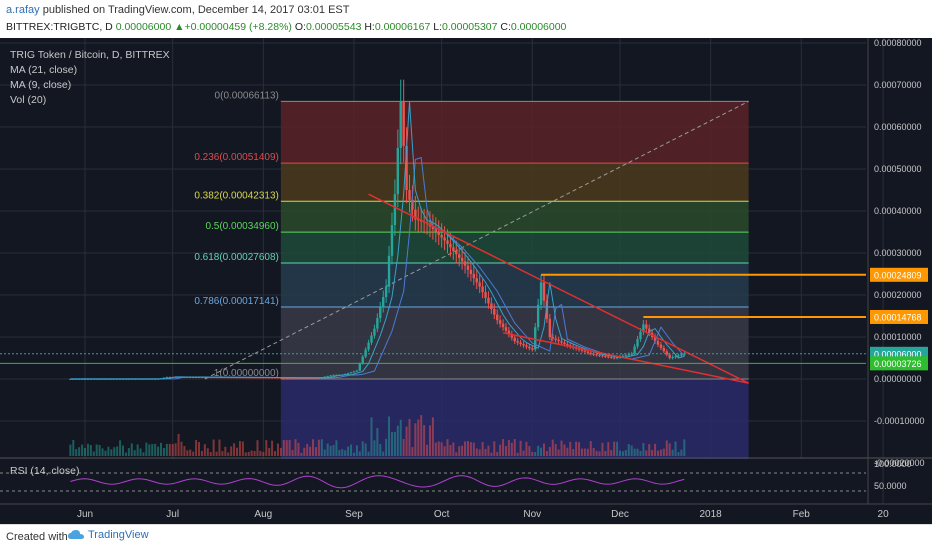 Image resolution: width=932 pixels, height=551 pixels. I want to click on fib-label: 0.618(0.00027608), so click(236, 257).